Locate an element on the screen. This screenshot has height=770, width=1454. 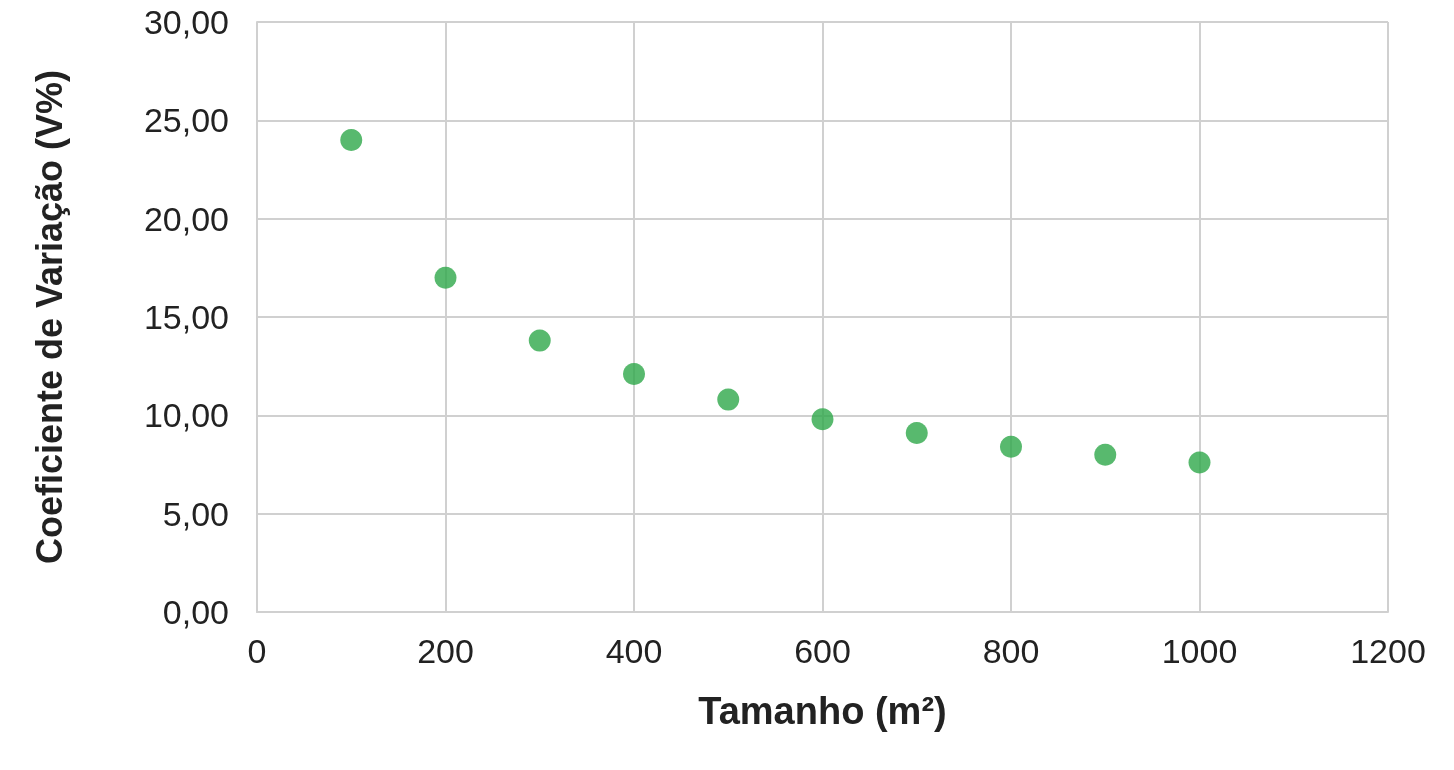
y-axis-title: Coeficiente de Variação (V%) is located at coordinates (49, 317).